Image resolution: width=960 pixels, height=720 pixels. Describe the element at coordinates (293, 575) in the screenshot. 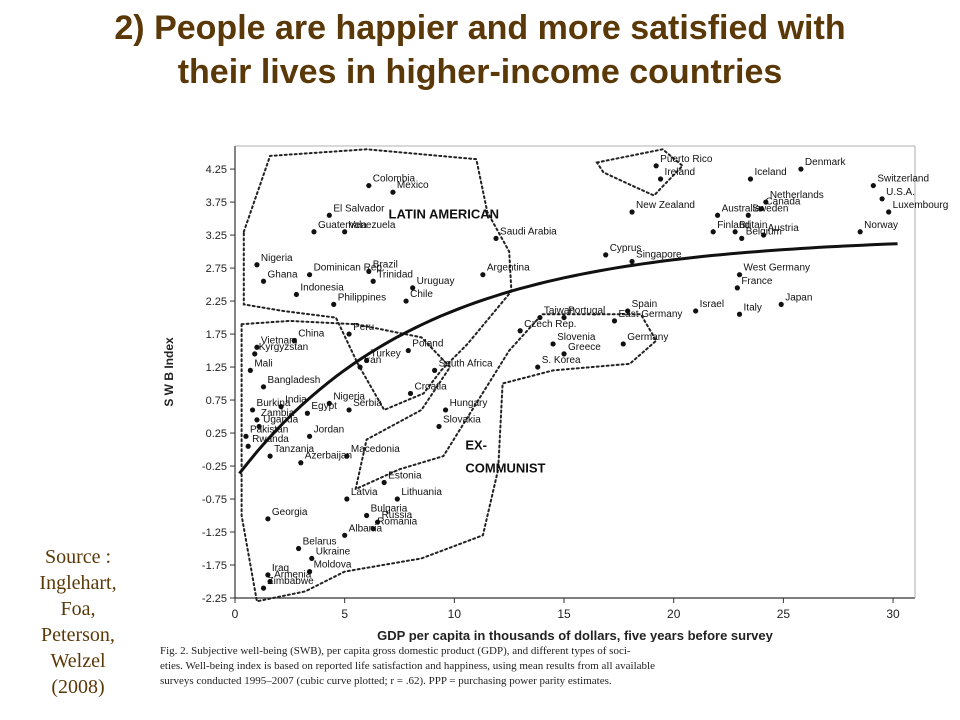

I see `point-label: Armenia` at that location.